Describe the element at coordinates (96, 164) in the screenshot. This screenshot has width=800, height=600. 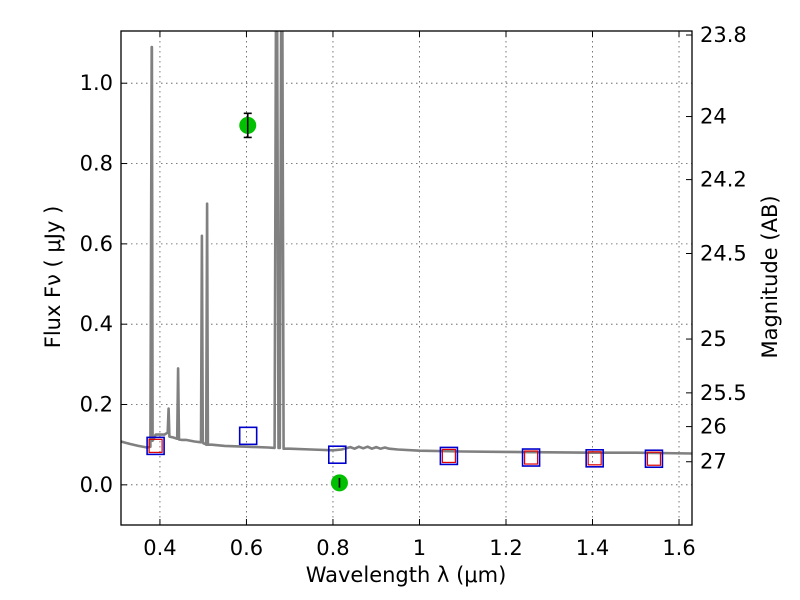
I see `y-tick-label: 0.8` at that location.